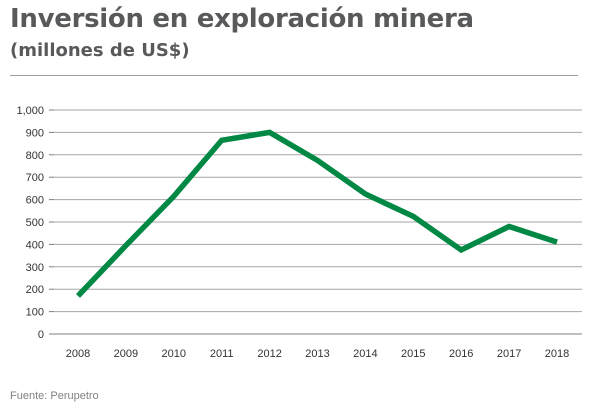 The image size is (596, 409). What do you see at coordinates (35, 245) in the screenshot?
I see `y-tick-label: 400` at bounding box center [35, 245].